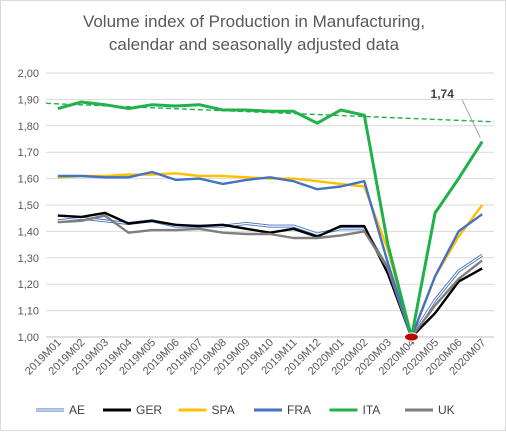 This screenshot has height=432, width=506. What do you see at coordinates (149, 410) in the screenshot?
I see `legend-label-ger: GER` at bounding box center [149, 410].